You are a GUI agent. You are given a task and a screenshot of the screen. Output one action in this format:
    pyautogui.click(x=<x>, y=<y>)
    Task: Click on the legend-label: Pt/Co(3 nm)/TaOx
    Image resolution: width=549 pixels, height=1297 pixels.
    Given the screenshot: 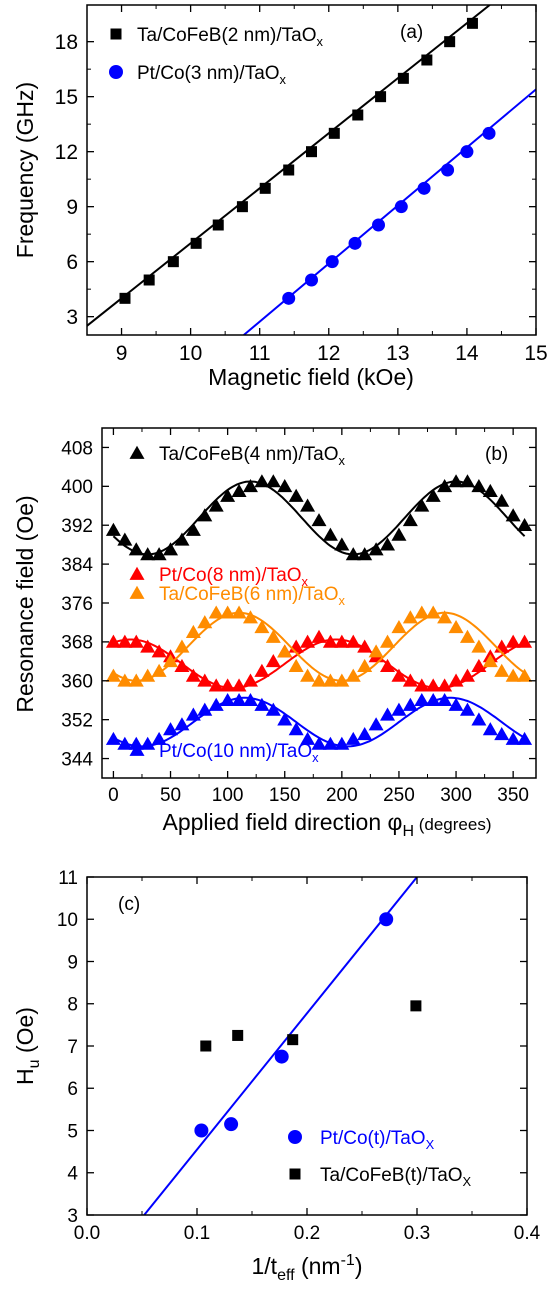 What is the action you would take?
    pyautogui.click(x=212, y=75)
    